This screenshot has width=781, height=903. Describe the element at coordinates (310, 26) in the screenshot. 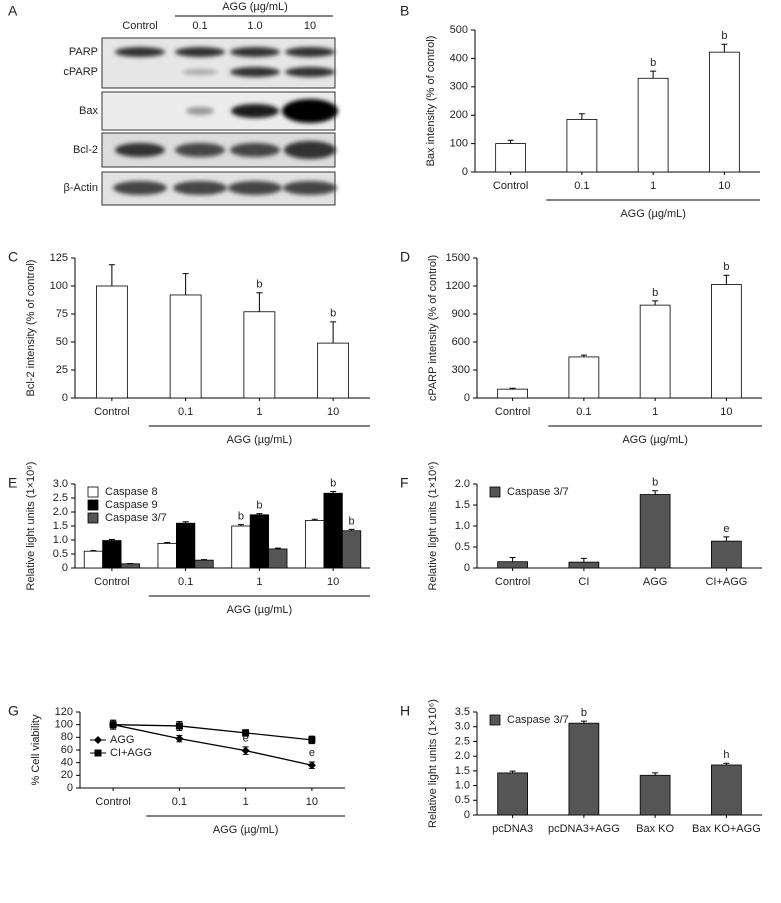

I see `lane-label: 10` at that location.